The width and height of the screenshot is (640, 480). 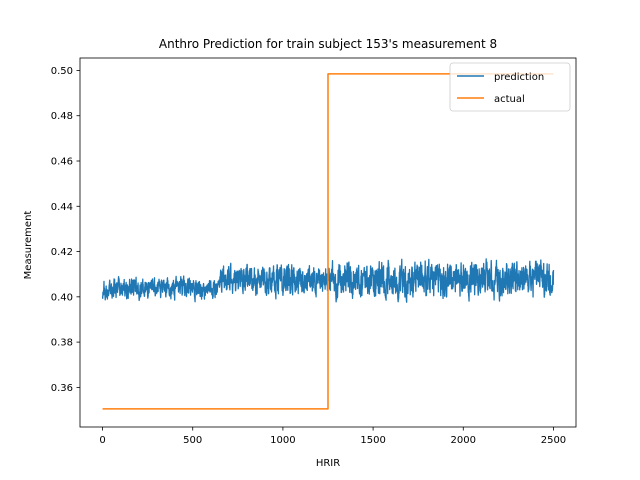 I want to click on y-axis-label: Measurement, so click(x=28, y=245).